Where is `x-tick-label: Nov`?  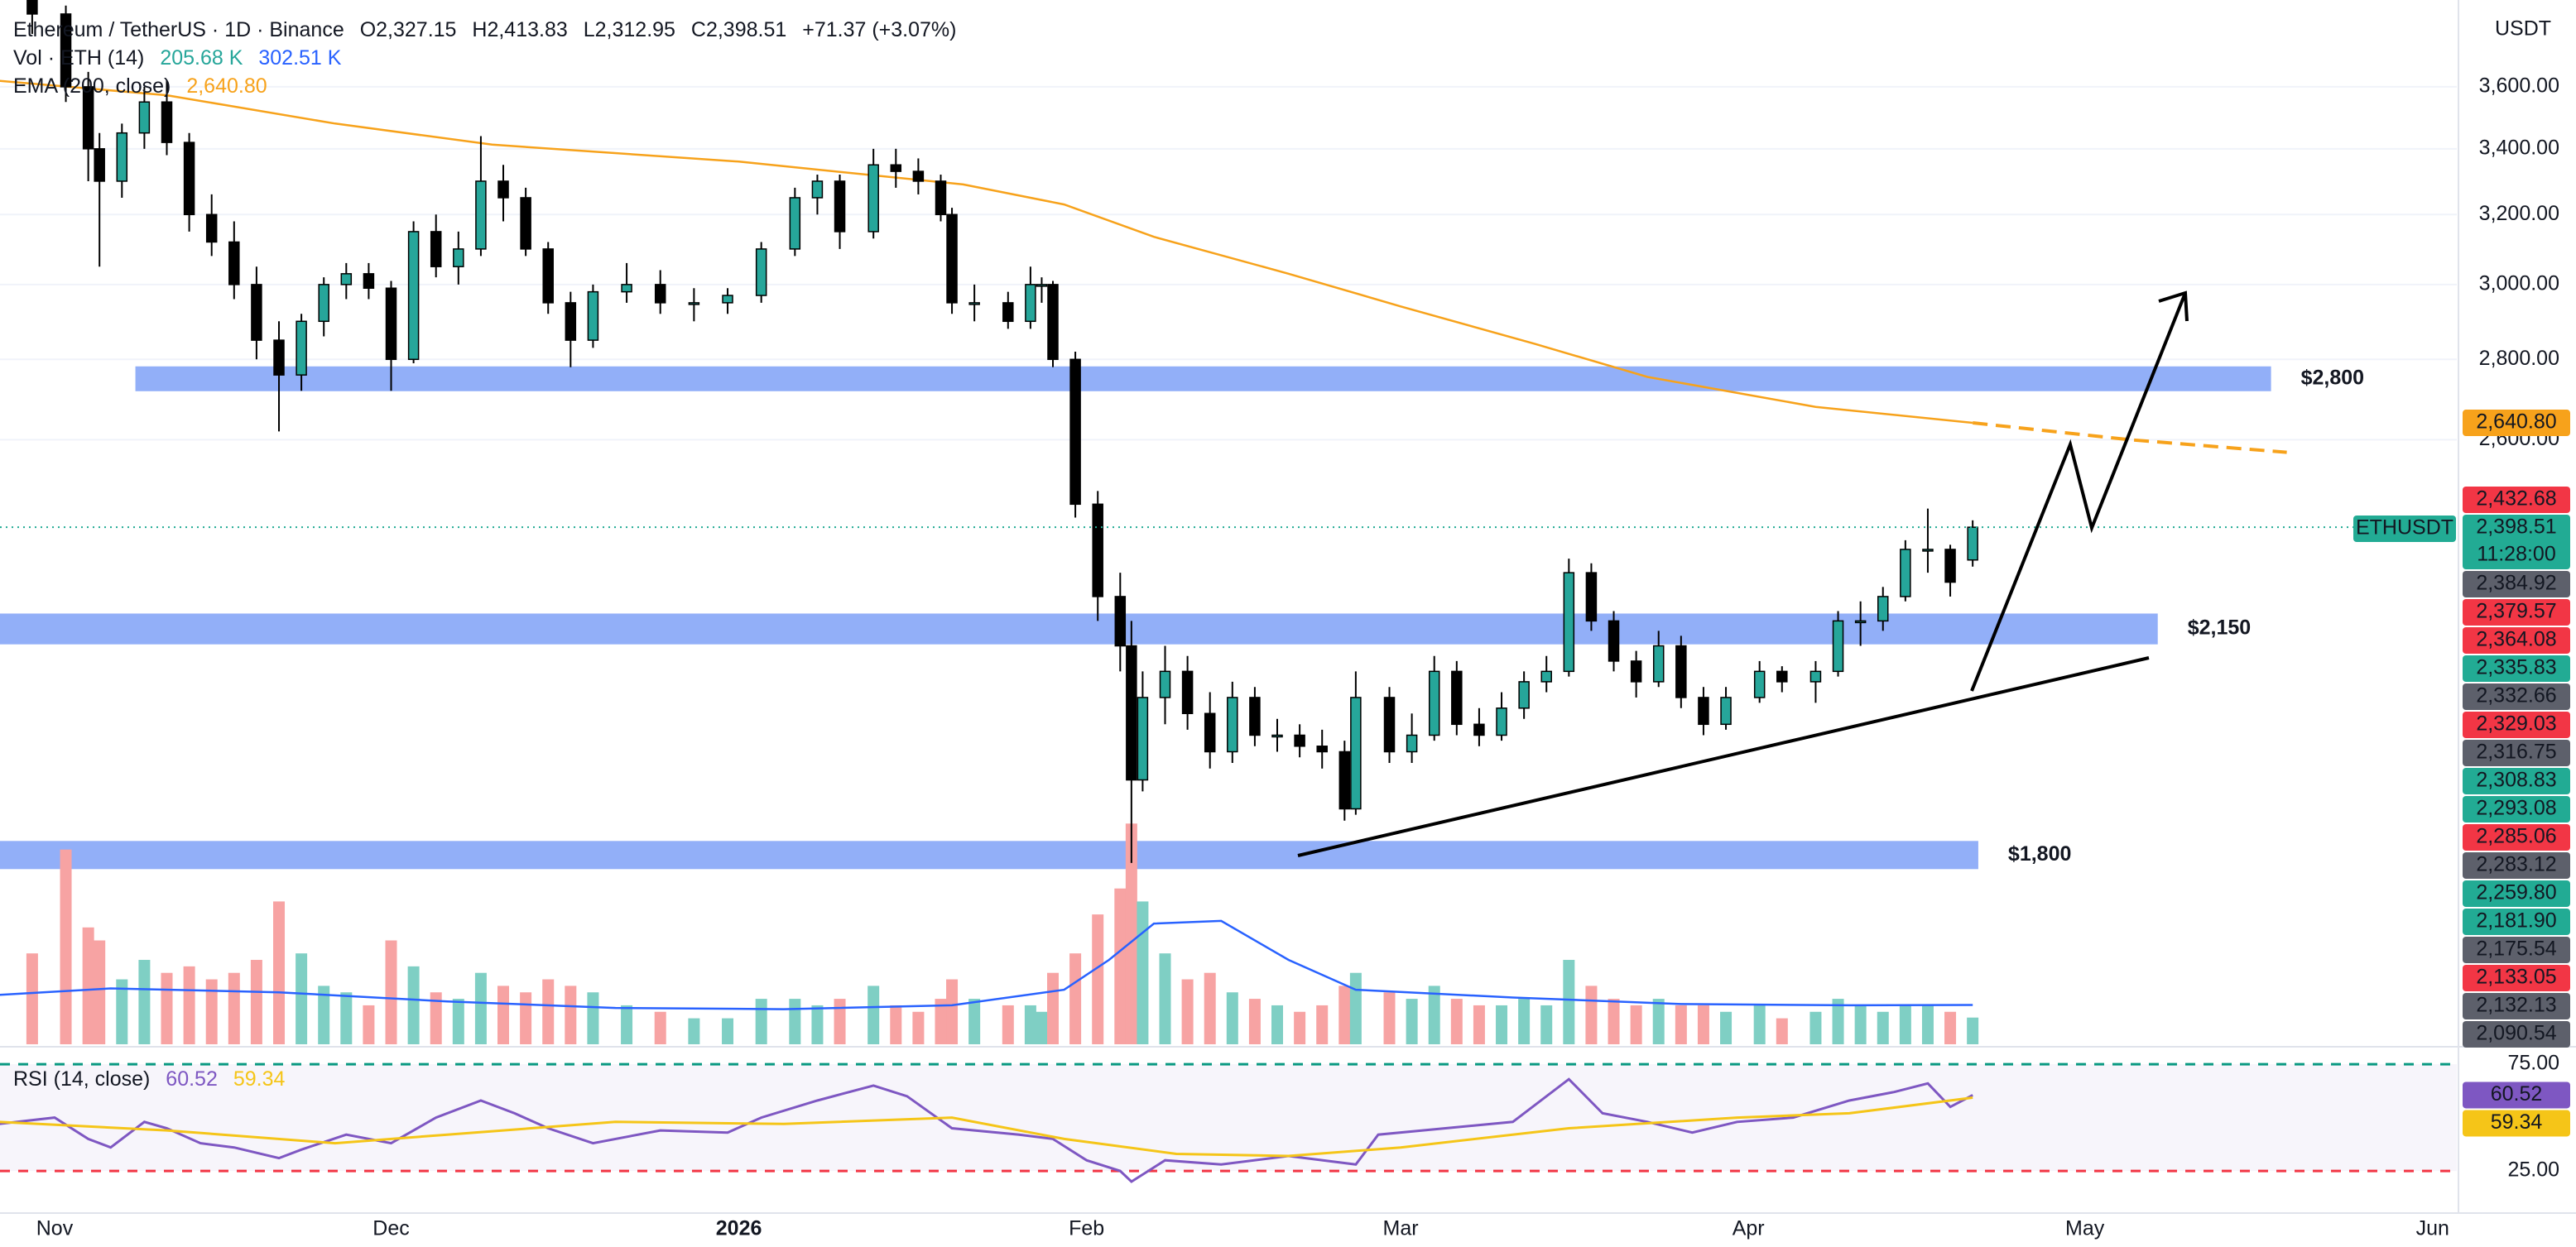 x-tick-label: Nov is located at coordinates (55, 1228).